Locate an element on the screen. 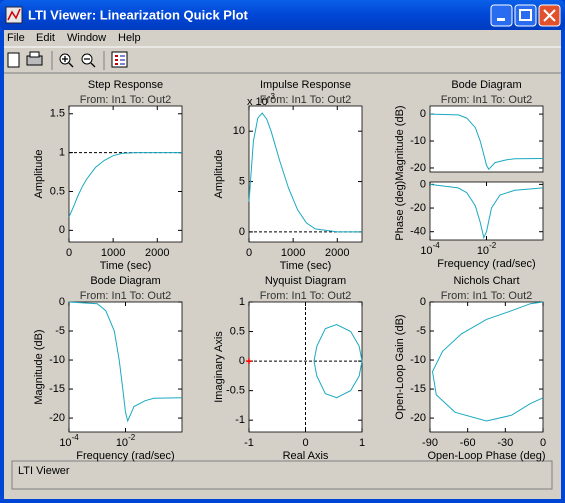 This screenshot has height=503, width=565. tick-label: -40 is located at coordinates (418, 232).